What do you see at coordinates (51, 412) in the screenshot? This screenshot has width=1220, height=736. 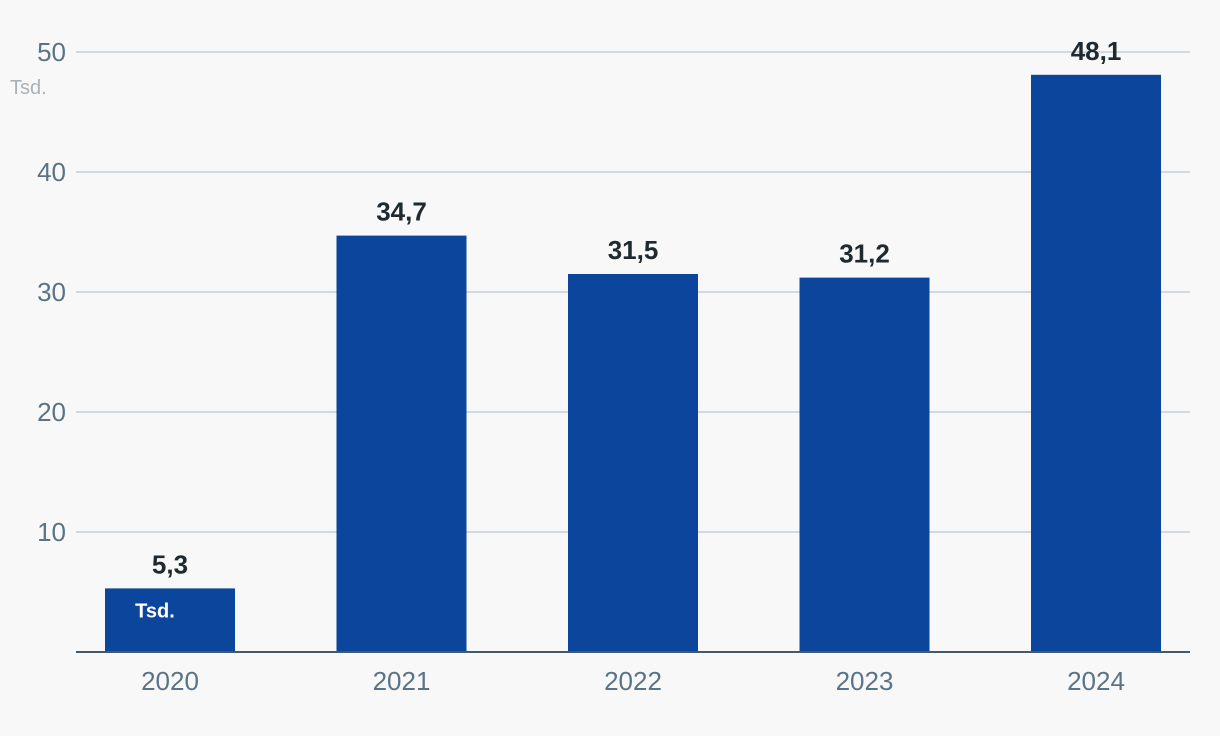 I see `y-tick-label: 20` at bounding box center [51, 412].